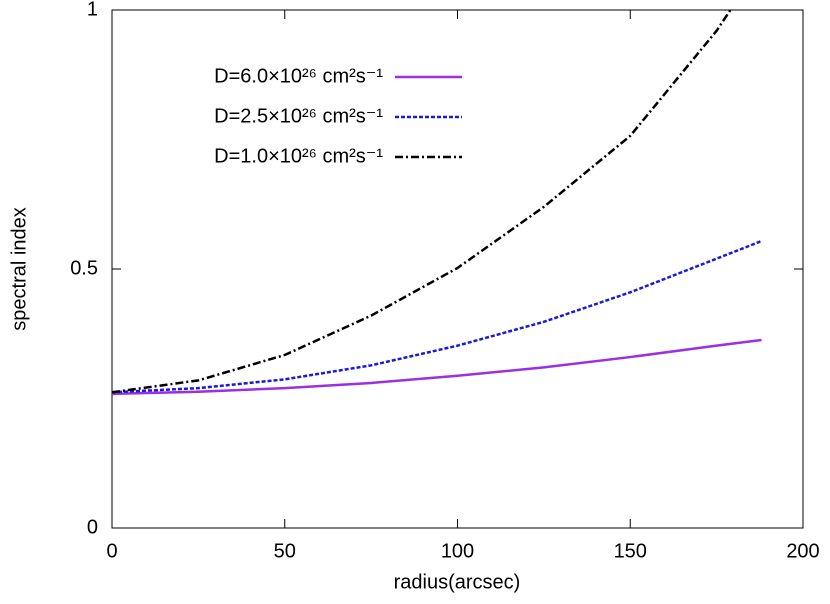 This screenshot has height=604, width=830. What do you see at coordinates (802, 551) in the screenshot?
I see `x-tick-label: 200` at bounding box center [802, 551].